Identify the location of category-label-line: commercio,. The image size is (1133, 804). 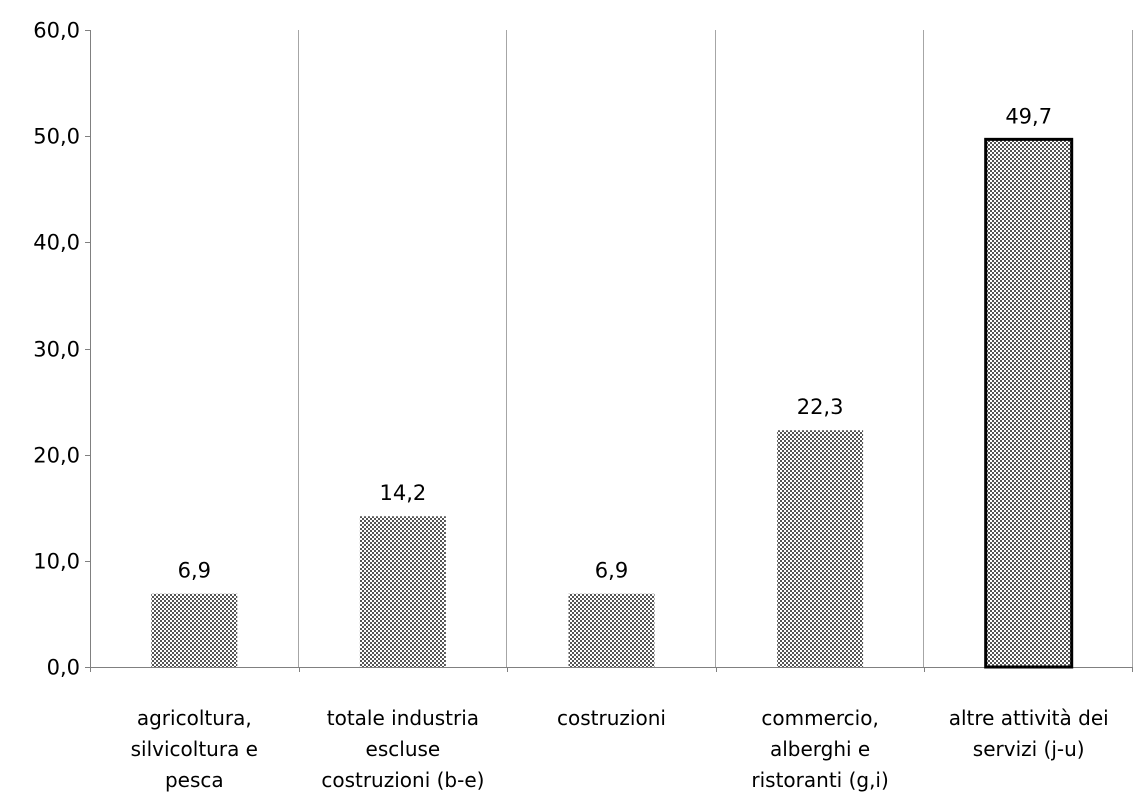
(819, 718).